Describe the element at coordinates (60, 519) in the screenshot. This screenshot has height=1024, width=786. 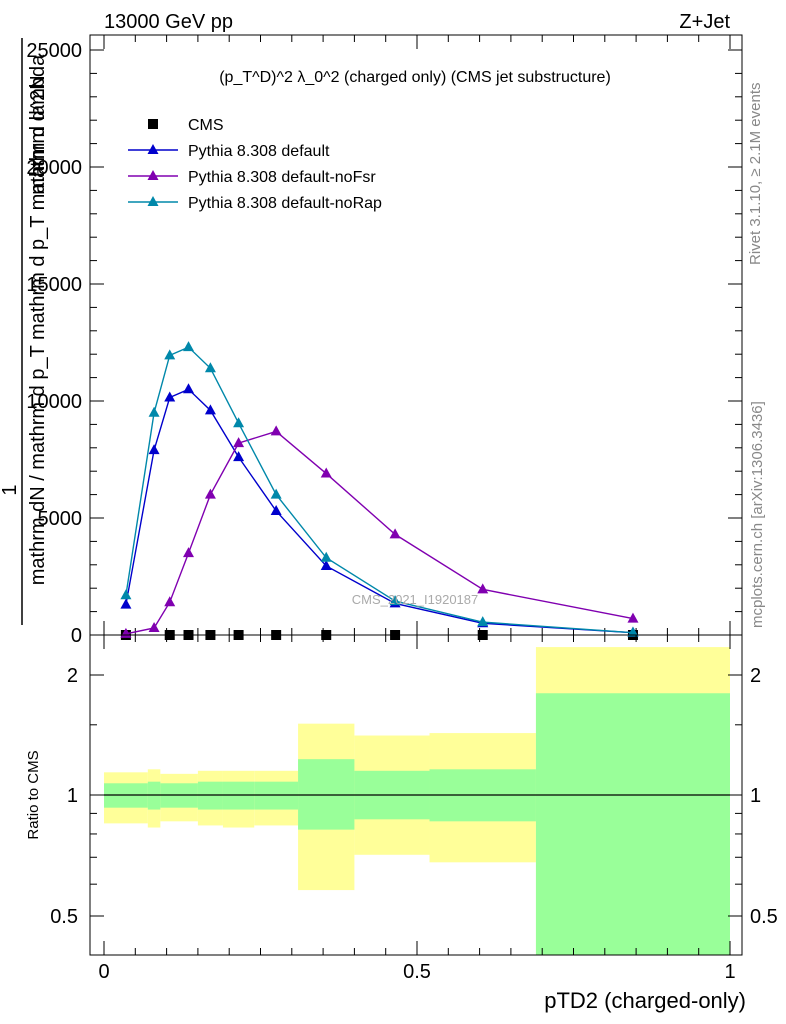
I see `main-ytick-label: 5000` at that location.